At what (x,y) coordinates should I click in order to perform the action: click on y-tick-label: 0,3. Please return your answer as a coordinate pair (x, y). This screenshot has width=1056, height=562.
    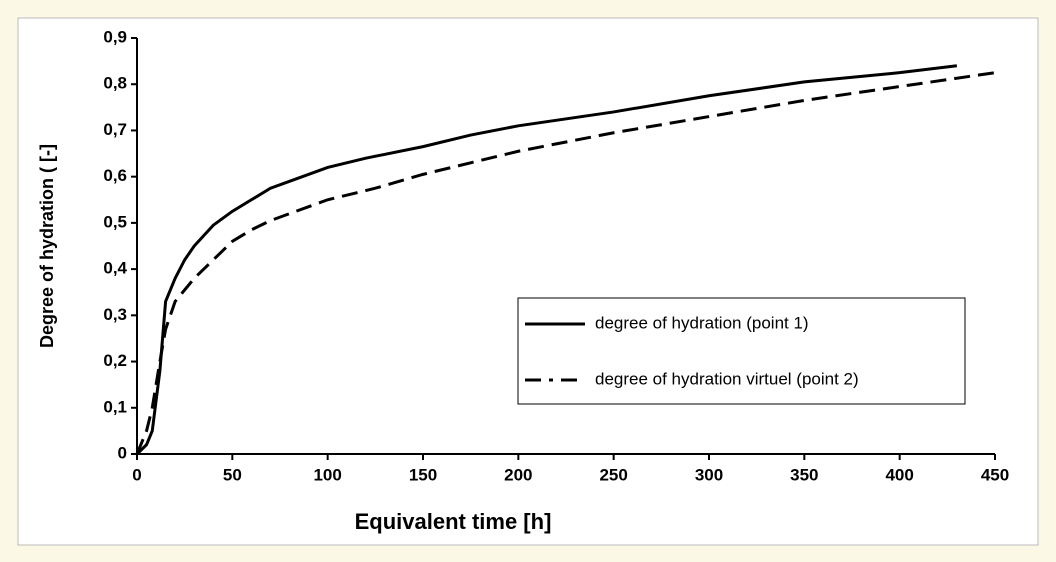
    Looking at the image, I should click on (115, 314).